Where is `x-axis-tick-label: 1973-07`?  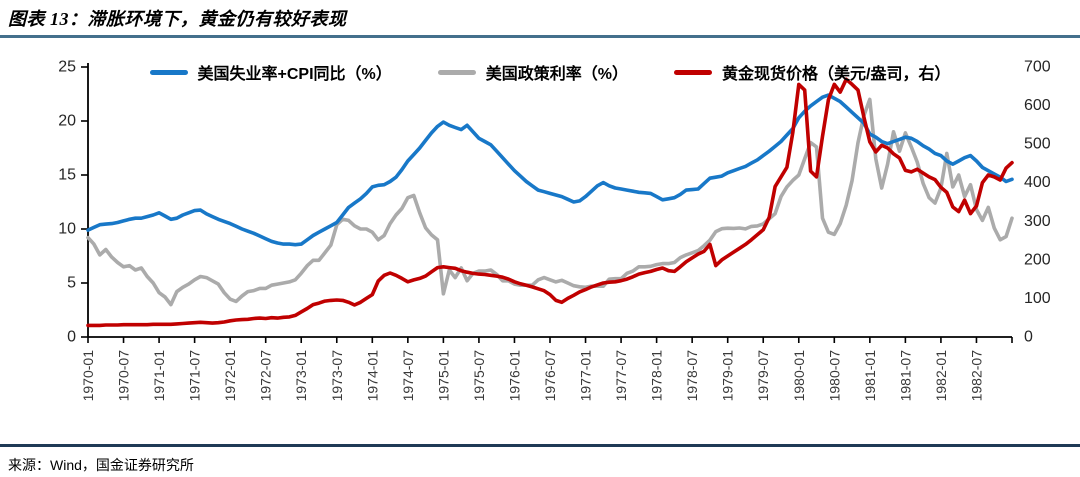 x-axis-tick-label: 1973-07 is located at coordinates (337, 376).